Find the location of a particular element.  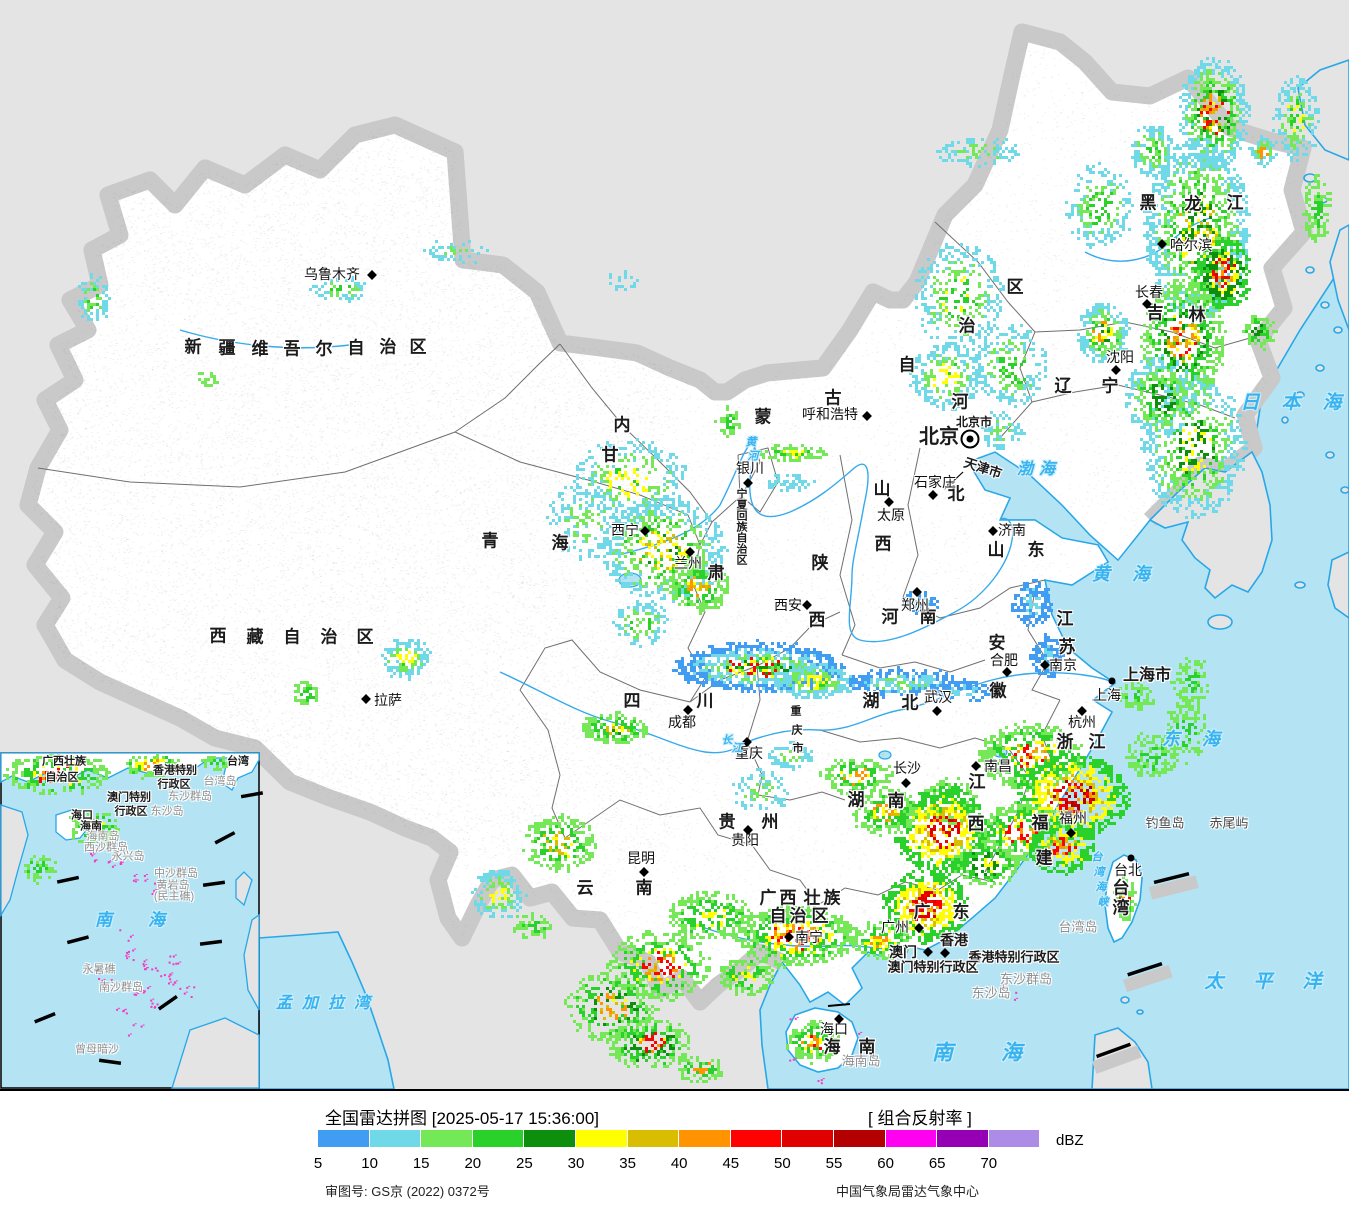

legend-ticks: 5 10 15 20 25 30 35 40 45 50 55 60 65 70 is located at coordinates (674, 1163).